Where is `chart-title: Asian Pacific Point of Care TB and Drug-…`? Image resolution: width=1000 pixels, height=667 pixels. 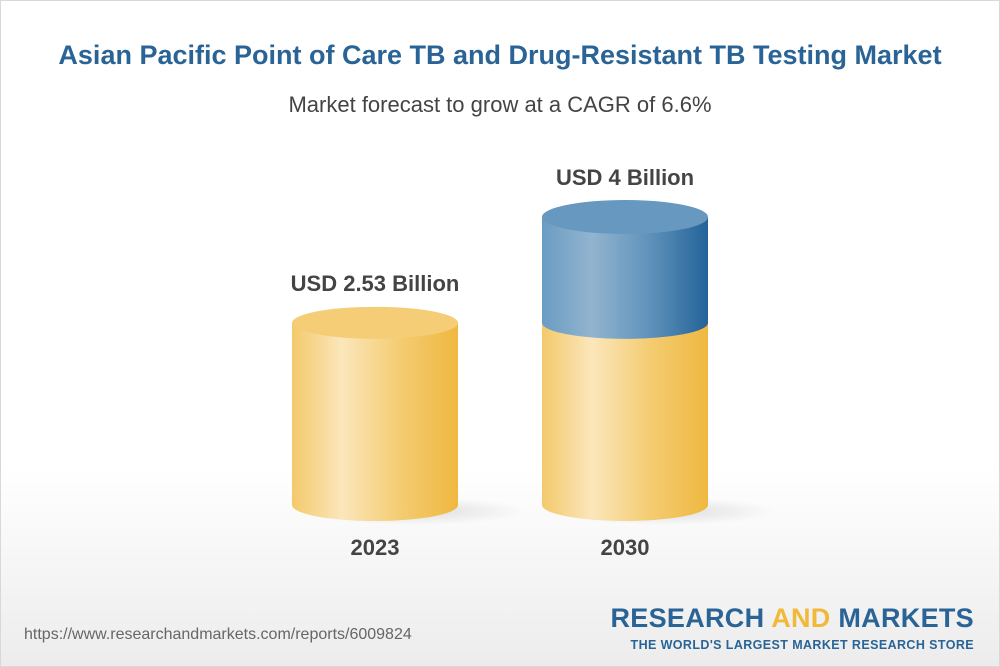
chart-title: Asian Pacific Point of Care TB and Drug-… is located at coordinates (500, 55).